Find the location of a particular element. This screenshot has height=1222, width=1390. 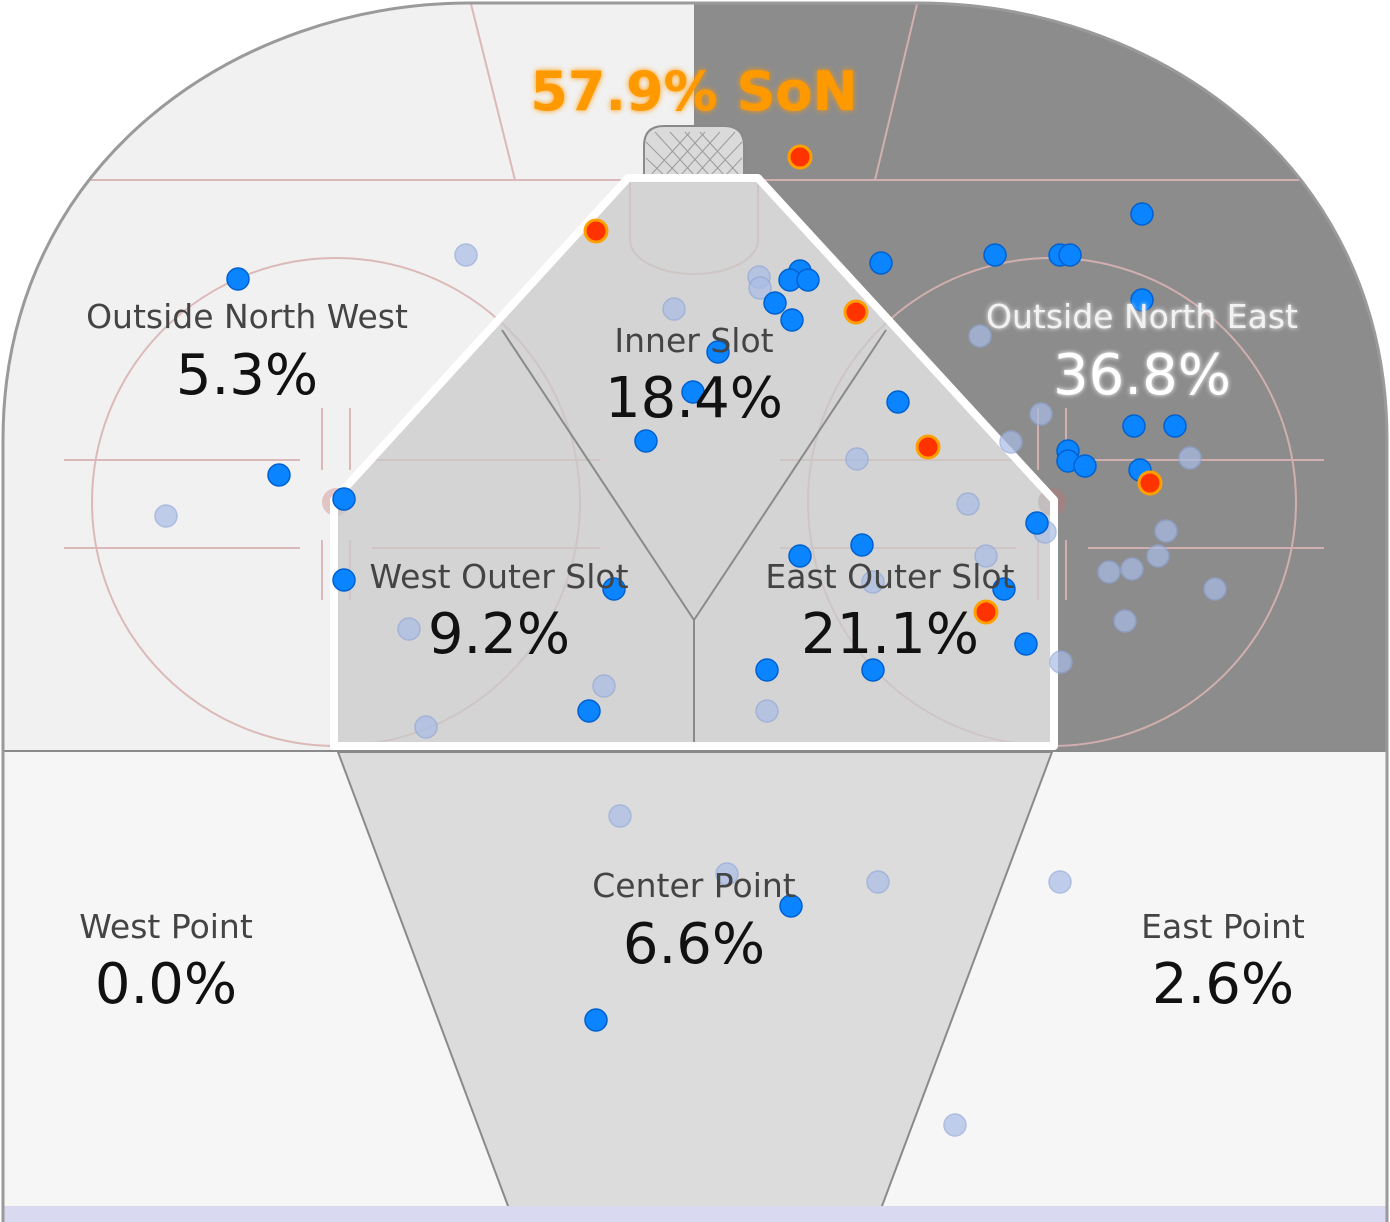

zone-label-outside-north-east: Outside North East 36.8% is located at coordinates (1142, 352).